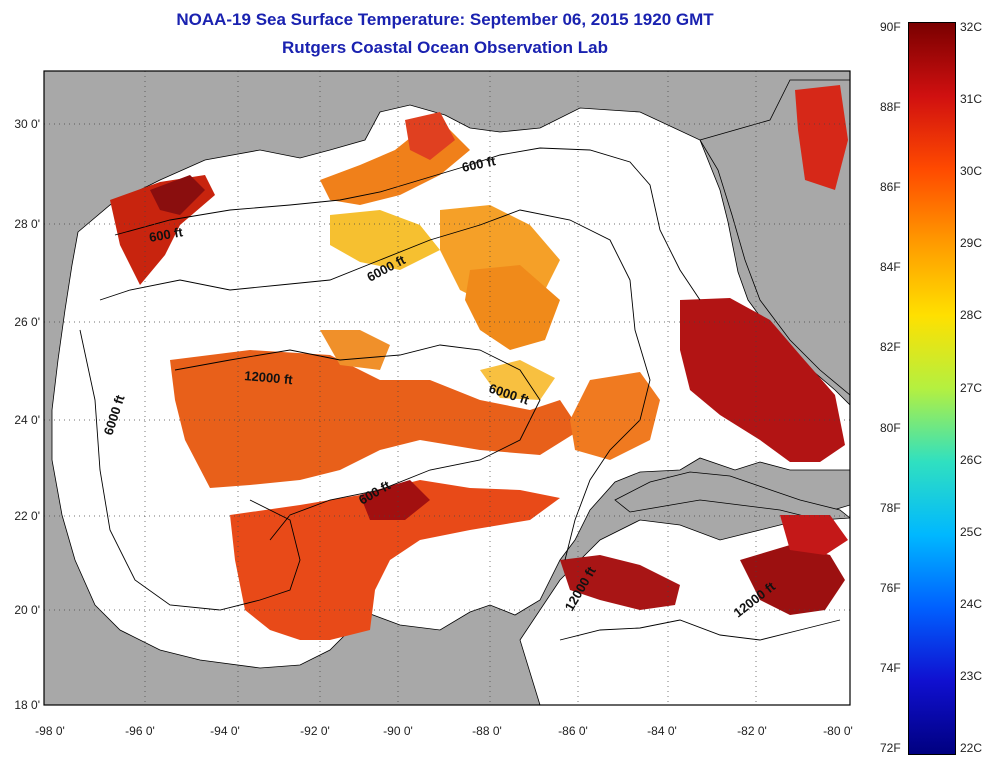 The width and height of the screenshot is (992, 770). Describe the element at coordinates (971, 603) in the screenshot. I see `colorbar-celsius-label: 24C` at that location.